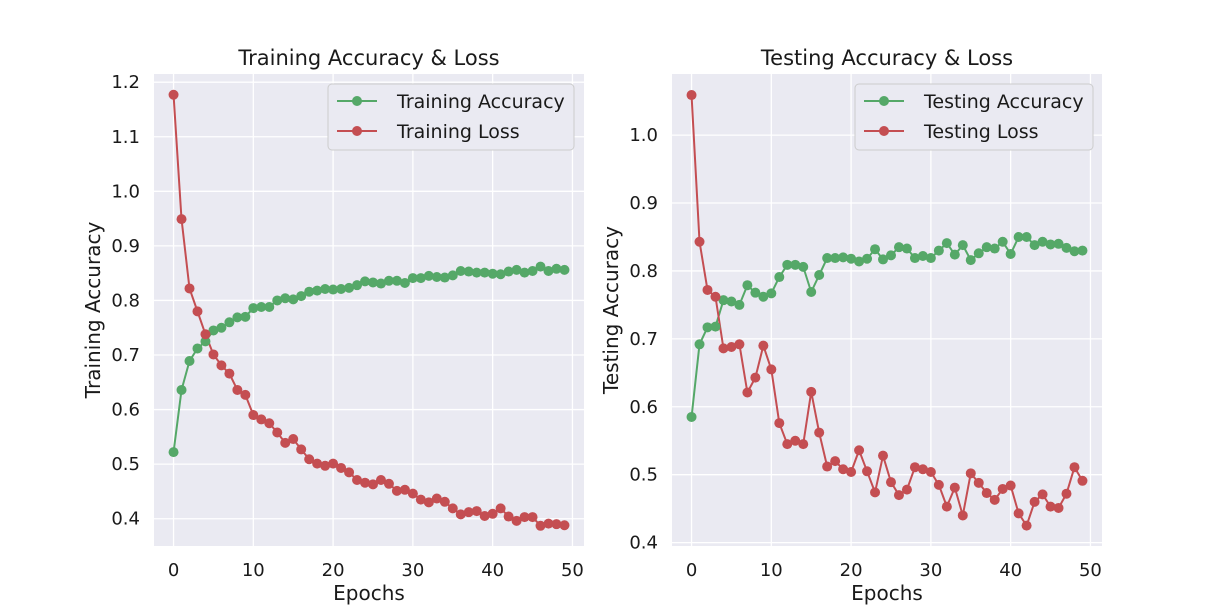 The height and width of the screenshot is (614, 1226). Describe the element at coordinates (1090, 570) in the screenshot. I see `x-tick-label: 50` at that location.